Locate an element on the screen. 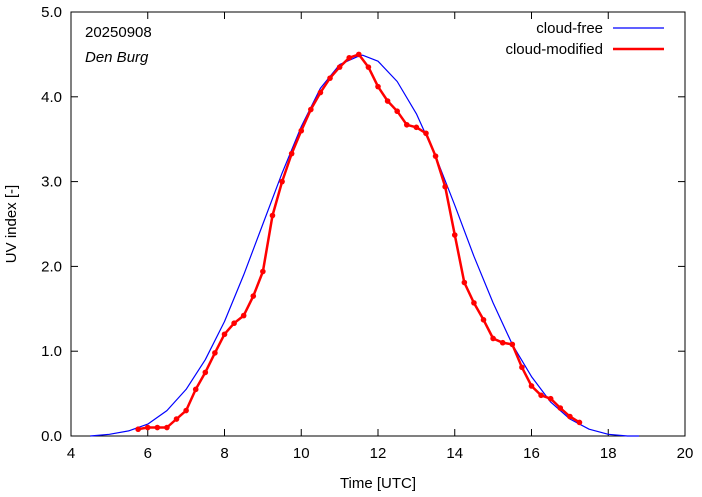 Image resolution: width=702 pixels, height=497 pixels. x-tick-label: 14 is located at coordinates (454, 453).